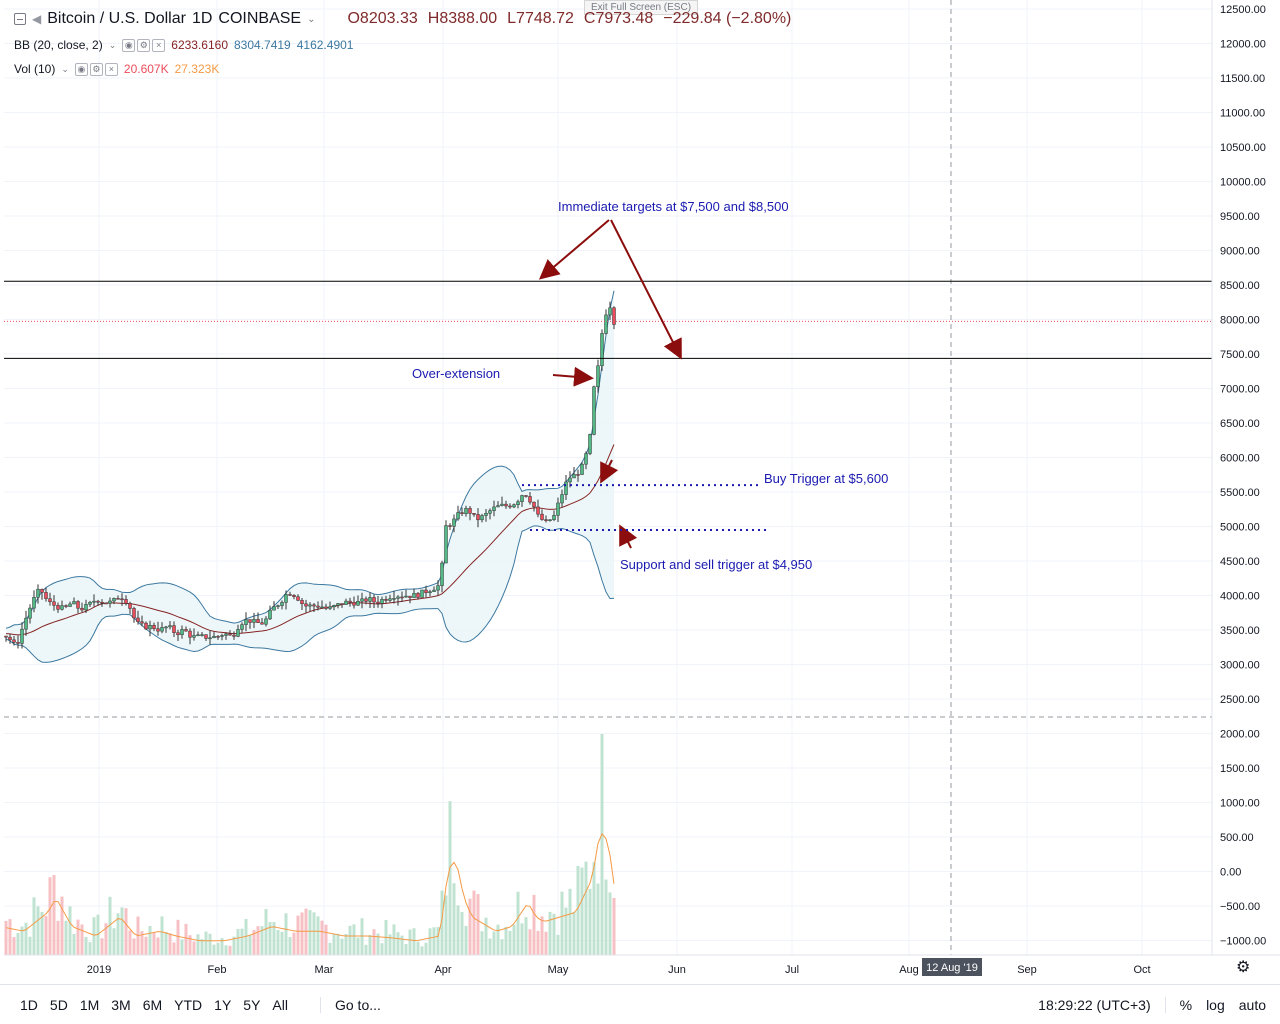 Image resolution: width=1280 pixels, height=1024 pixels. Describe the element at coordinates (29, 1004) in the screenshot. I see `timeframe-1d: 1D` at that location.